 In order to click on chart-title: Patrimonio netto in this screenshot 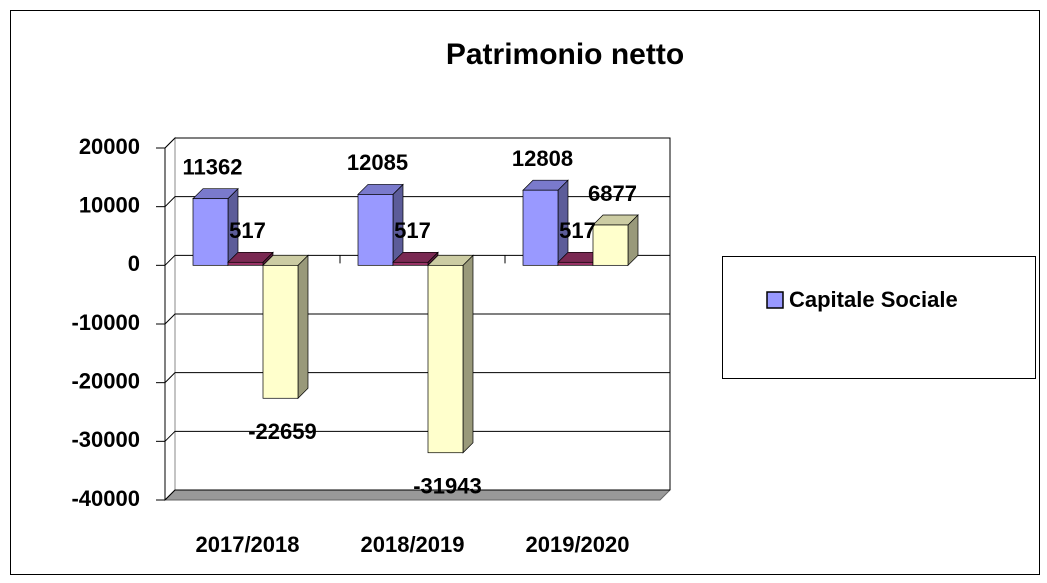, I will do `click(565, 54)`.